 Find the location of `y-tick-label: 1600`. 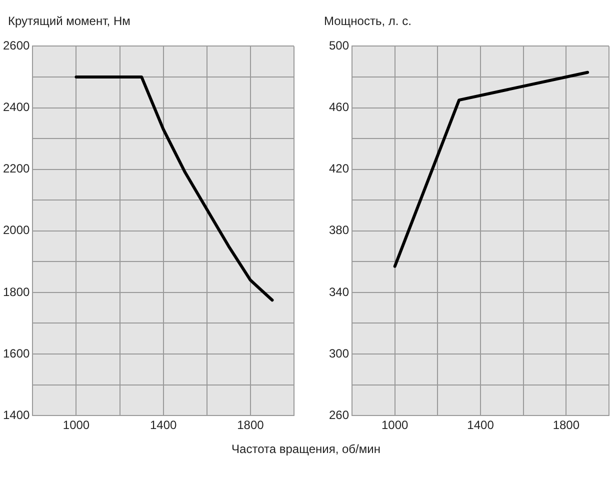

y-tick-label: 1600 is located at coordinates (16, 353).